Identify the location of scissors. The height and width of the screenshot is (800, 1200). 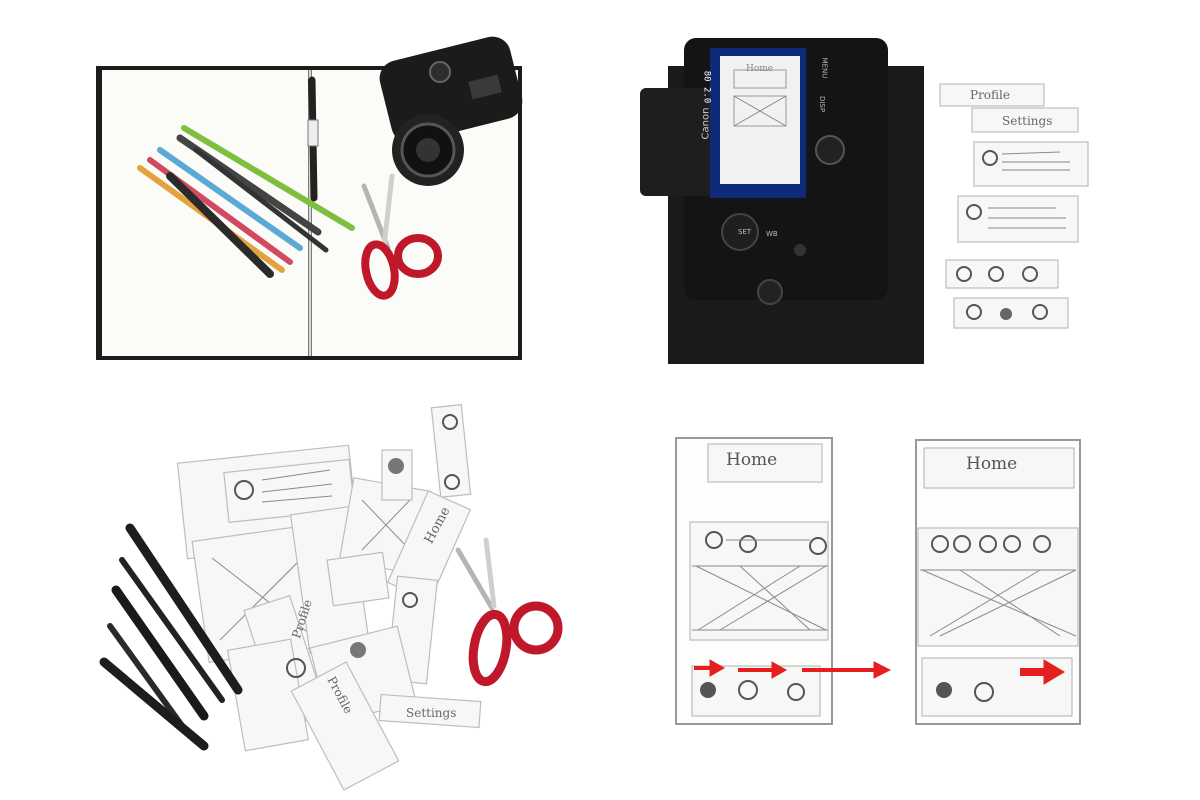
(401, 236).